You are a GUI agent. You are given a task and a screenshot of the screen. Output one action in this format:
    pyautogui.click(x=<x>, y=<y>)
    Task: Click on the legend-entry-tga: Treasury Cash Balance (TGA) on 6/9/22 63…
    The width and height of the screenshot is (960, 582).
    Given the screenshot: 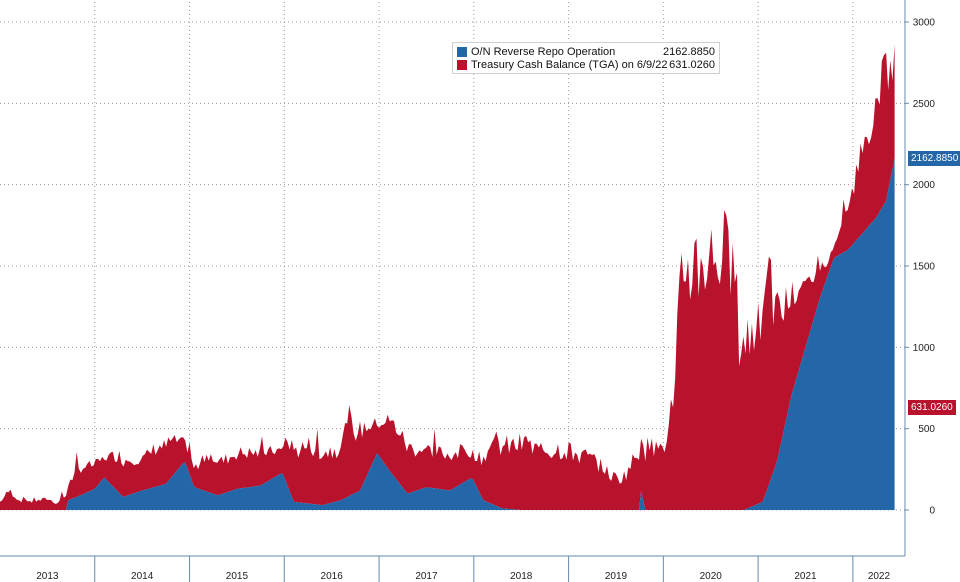 What is the action you would take?
    pyautogui.click(x=586, y=65)
    